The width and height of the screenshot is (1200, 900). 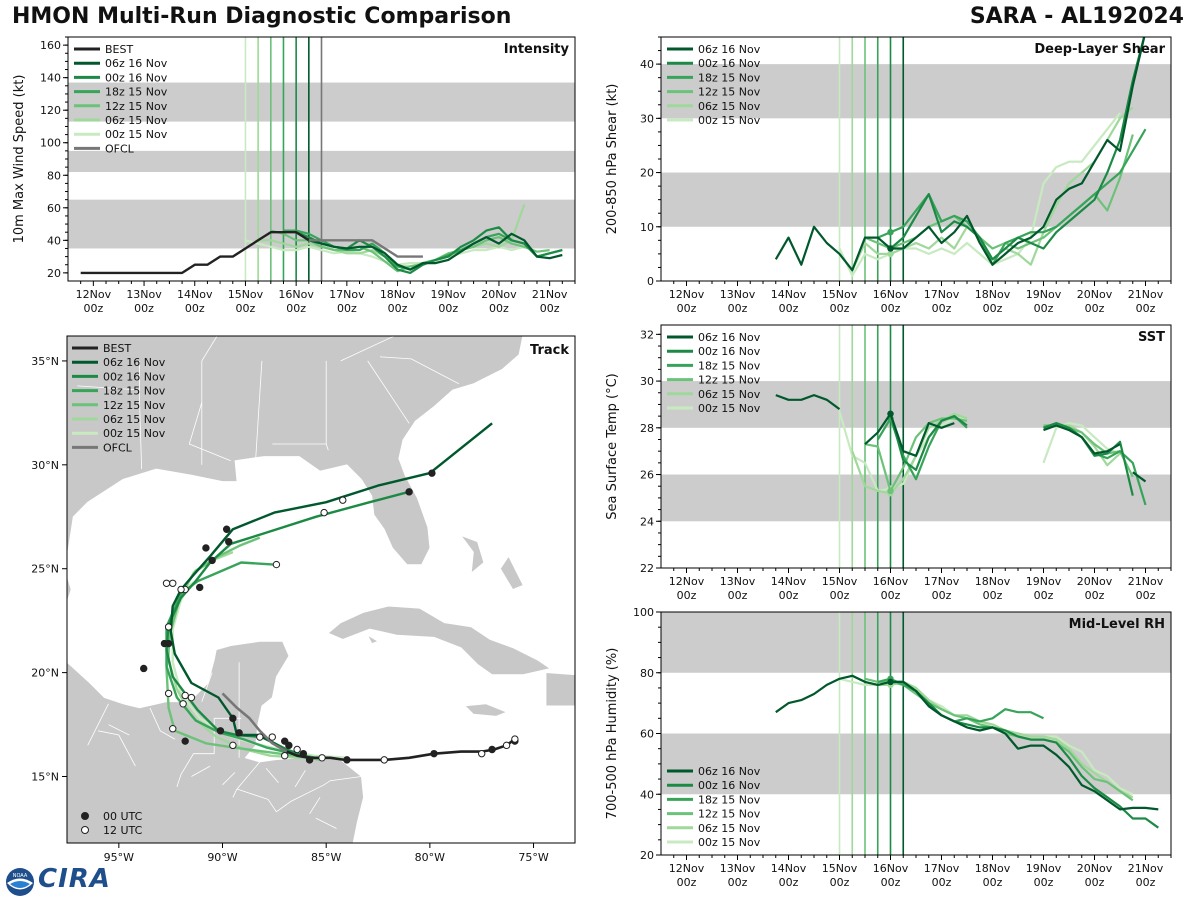 What do you see at coordinates (890, 254) in the screenshot?
I see `init-marker` at bounding box center [890, 254].